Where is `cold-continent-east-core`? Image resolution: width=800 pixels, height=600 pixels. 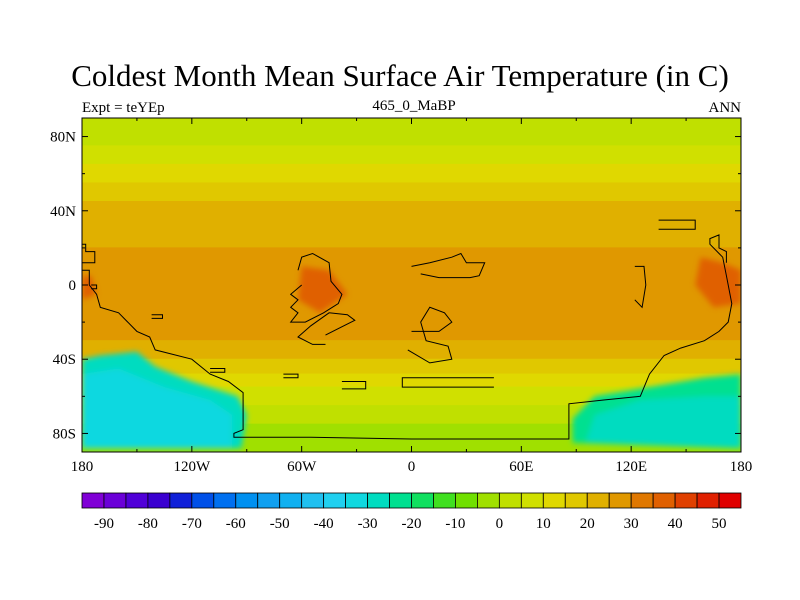 cold-continent-east-core is located at coordinates (663, 422).